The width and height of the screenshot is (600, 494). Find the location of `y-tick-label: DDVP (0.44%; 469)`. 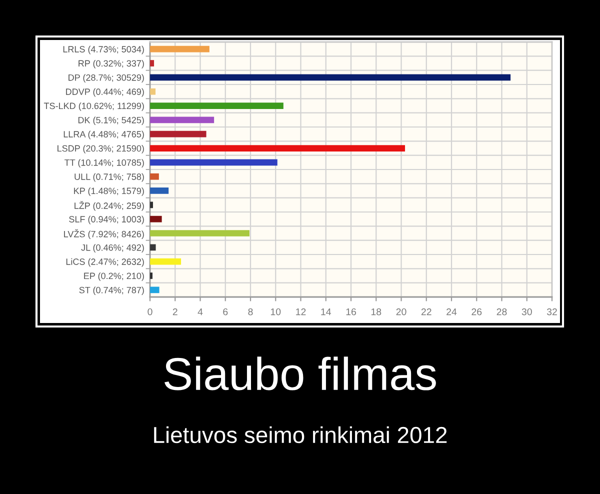

y-tick-label: DDVP (0.44%; 469) is located at coordinates (105, 92).